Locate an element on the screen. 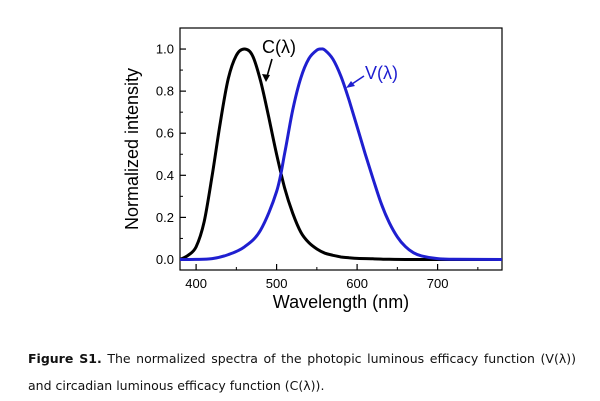 The height and width of the screenshot is (401, 600). y-tick-label: 0.4 is located at coordinates (165, 175).